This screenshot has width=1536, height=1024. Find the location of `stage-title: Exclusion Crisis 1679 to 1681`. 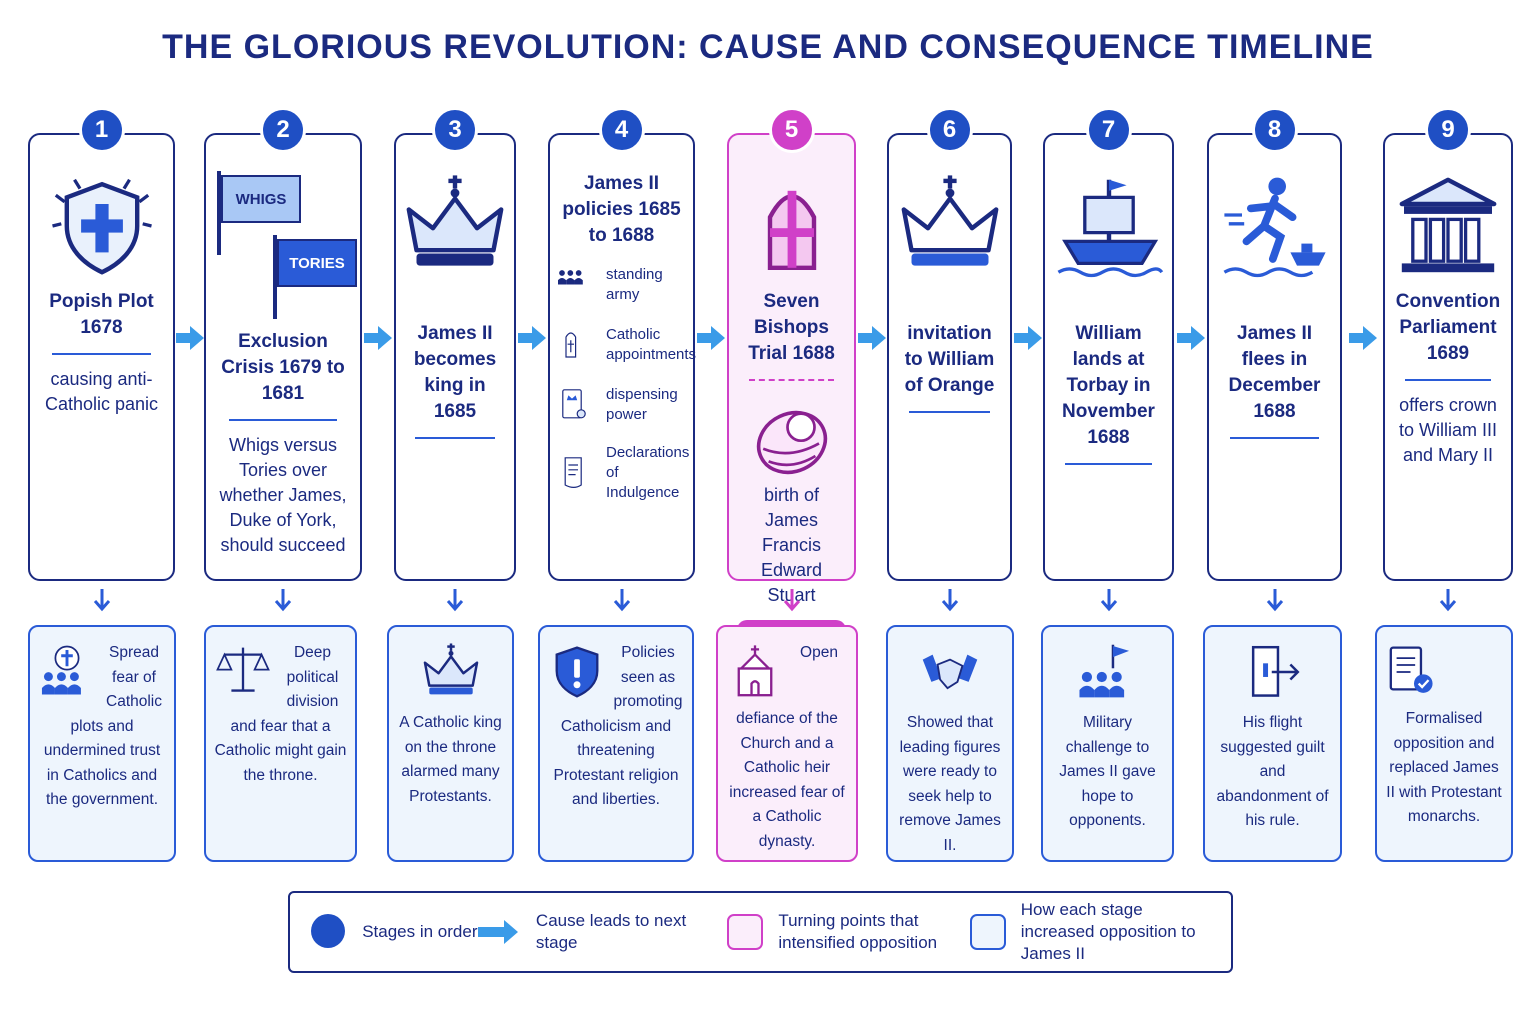

stage-title: Exclusion Crisis 1679 to 1681 is located at coordinates (283, 367).